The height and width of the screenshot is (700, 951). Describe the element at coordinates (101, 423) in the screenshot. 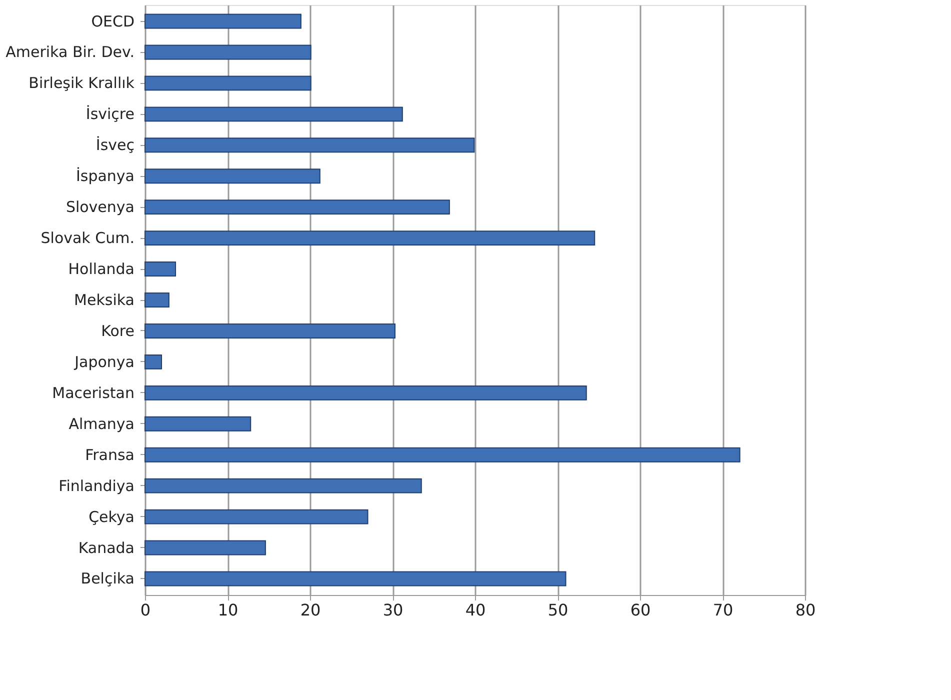

I see `y-tick-label: Almanya` at that location.